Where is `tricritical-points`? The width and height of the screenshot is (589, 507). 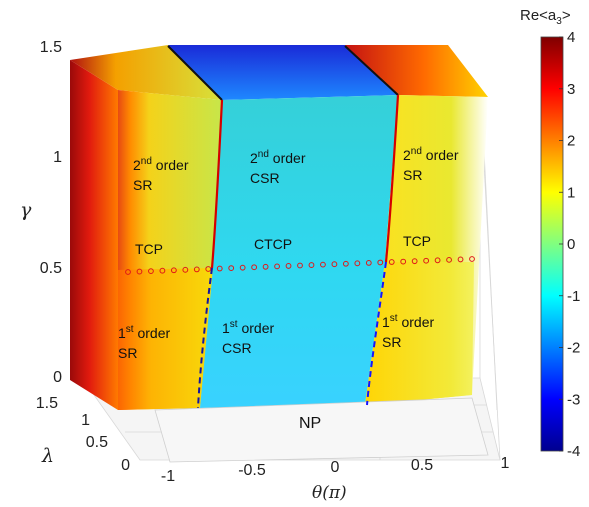 tricritical-points is located at coordinates (300, 265).